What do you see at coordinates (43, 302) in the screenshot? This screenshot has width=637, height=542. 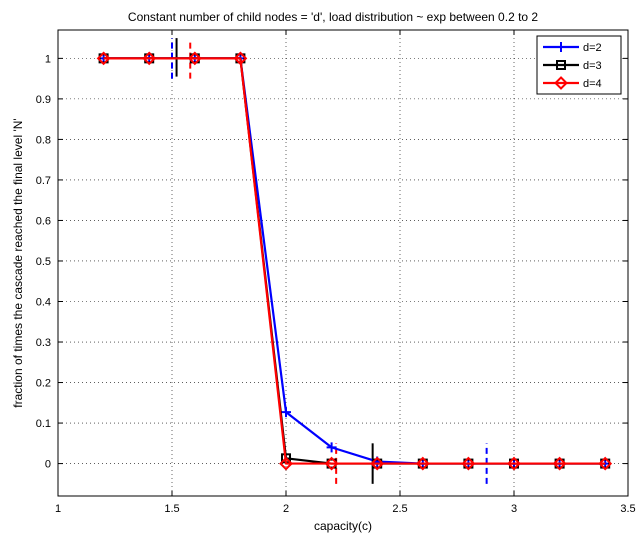 I see `y-tick-label: 0.4` at bounding box center [43, 302].